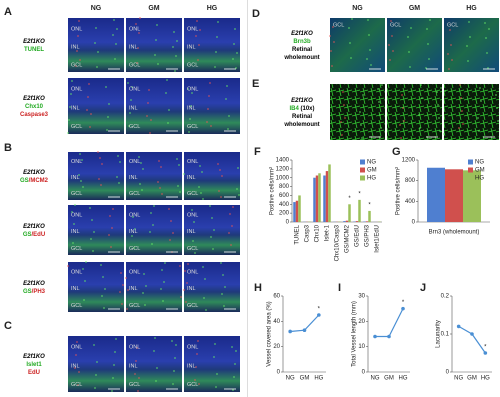  What do you see at coordinates (414, 8) in the screenshot?
I see `column-header: GM` at bounding box center [414, 8].